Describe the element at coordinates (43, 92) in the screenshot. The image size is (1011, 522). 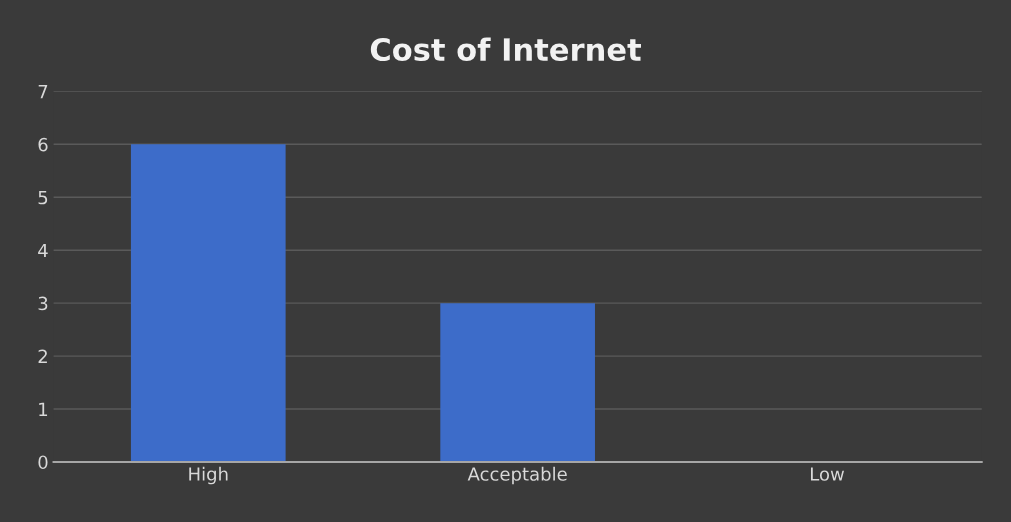
I see `y-tick-label: 7` at that location.